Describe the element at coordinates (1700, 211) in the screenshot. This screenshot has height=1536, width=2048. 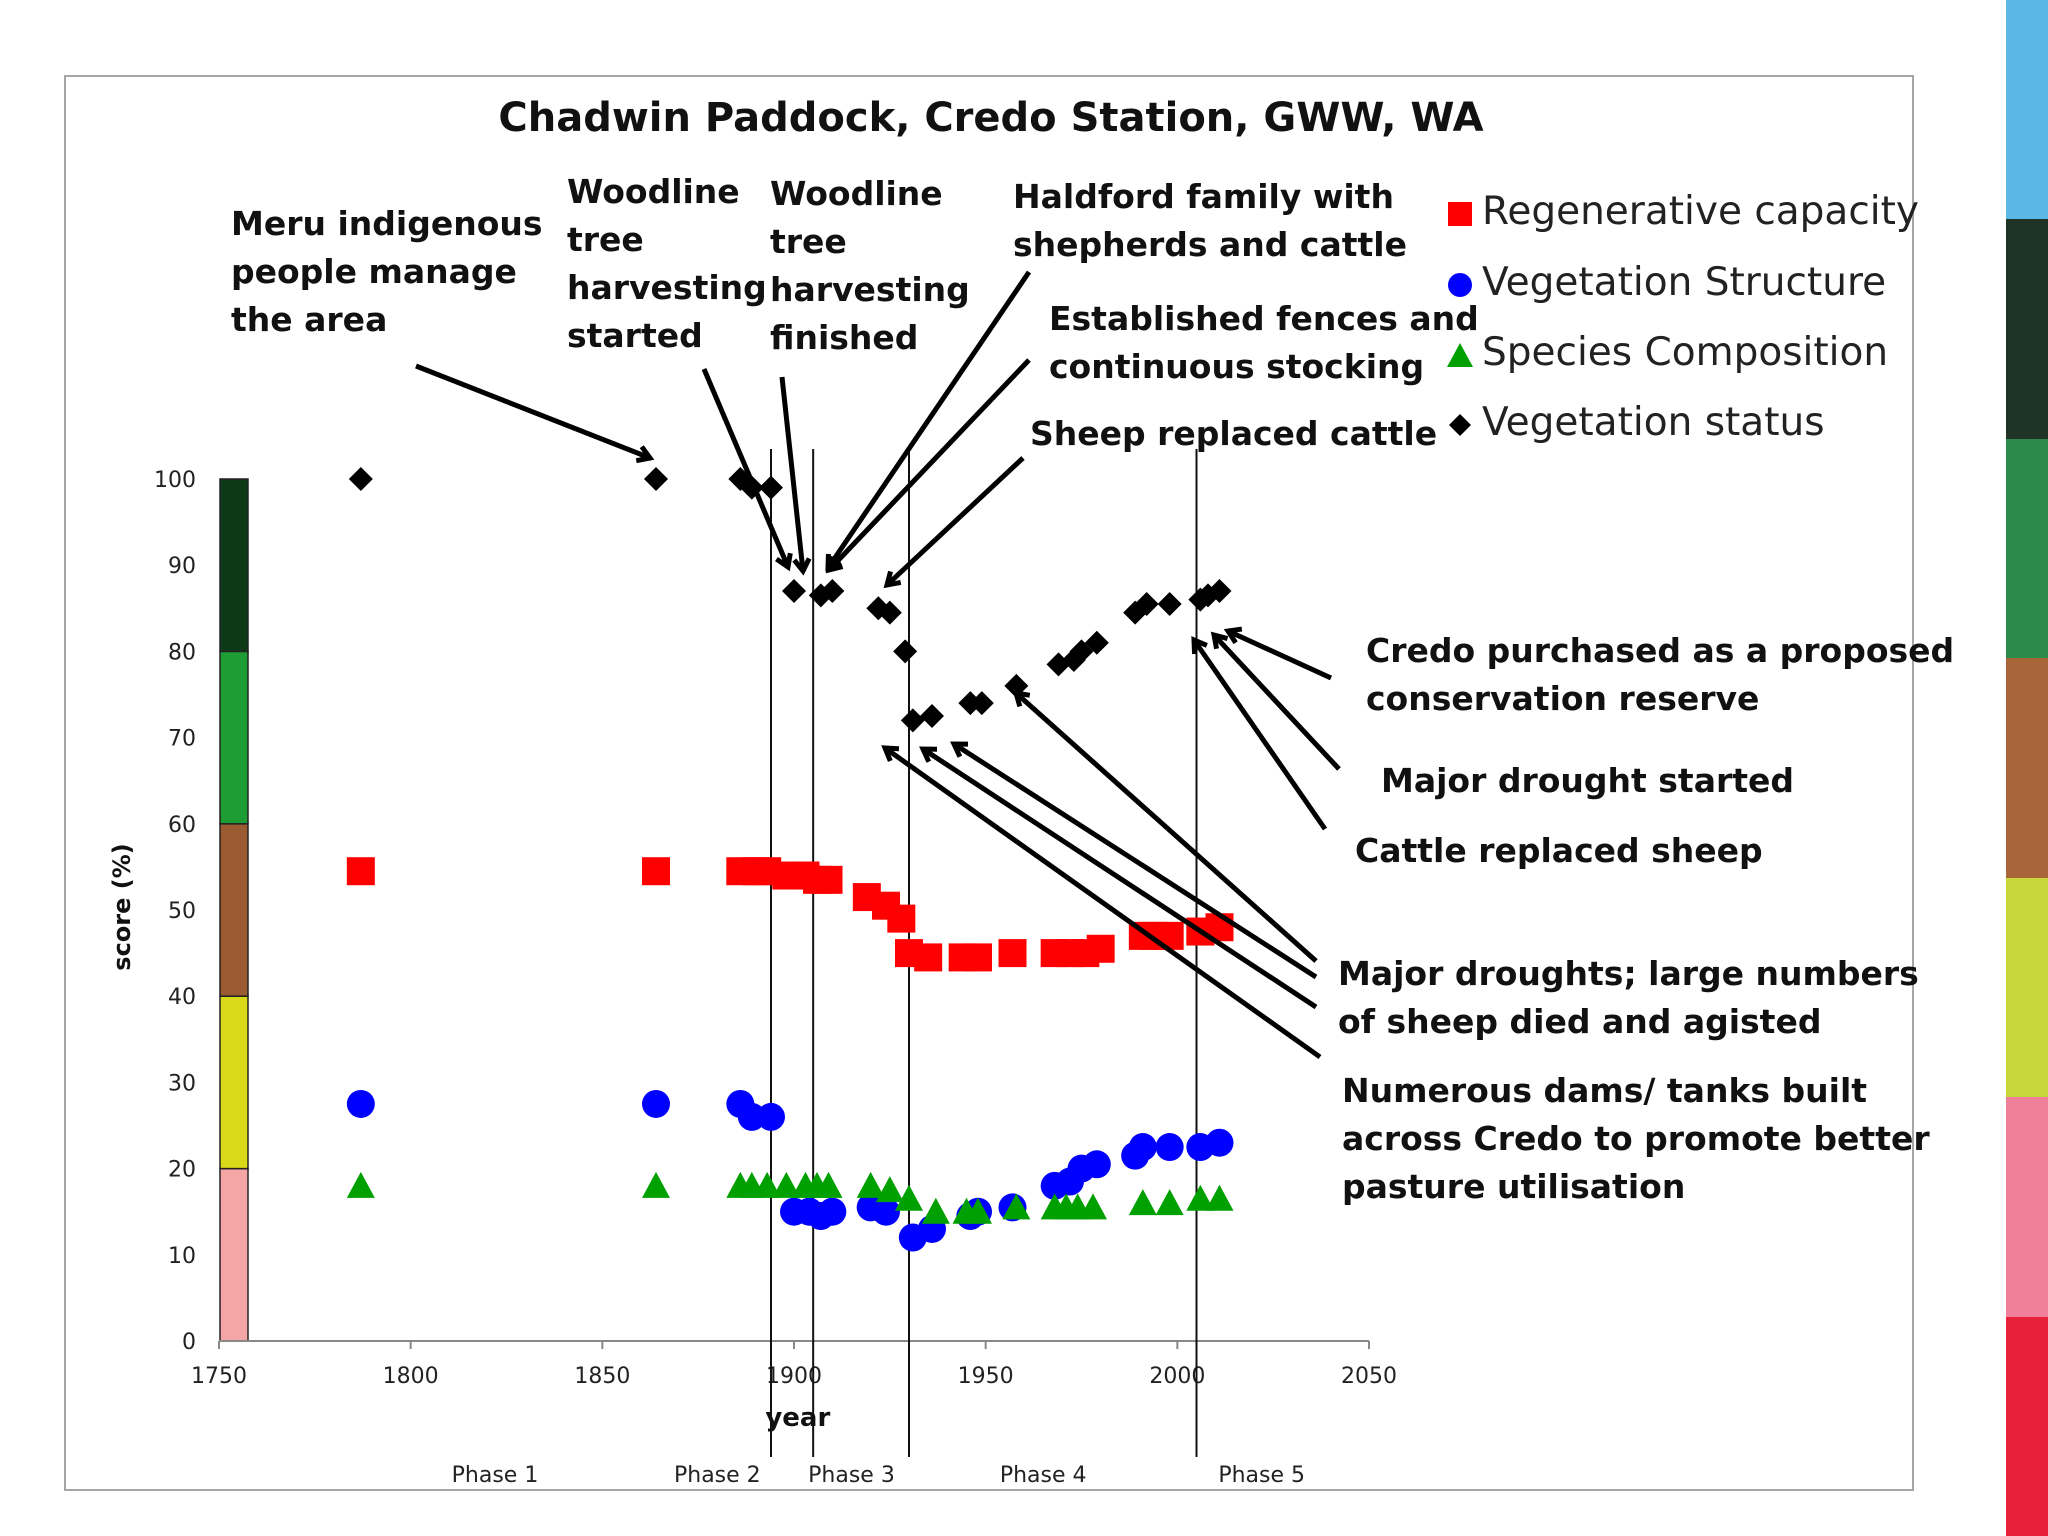
I see `legend-label: Regenerative capacity` at that location.